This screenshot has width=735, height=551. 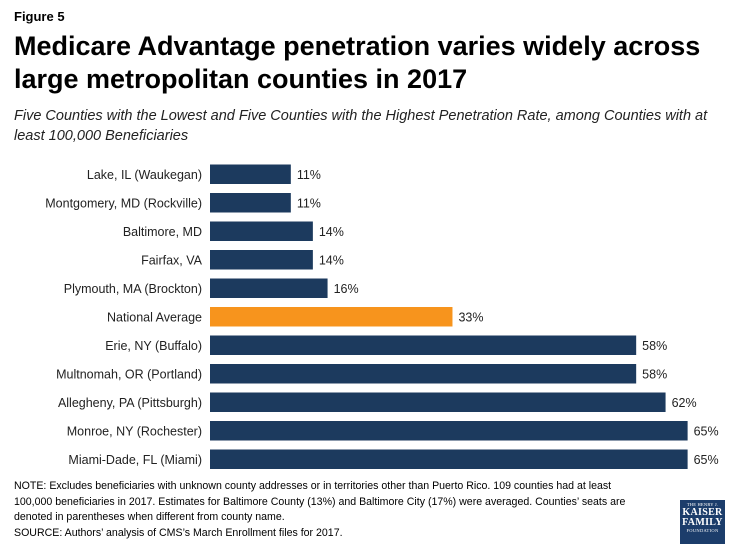 I want to click on category-label-multnomah-or-portland: Multnomah, OR (Portland), so click(x=129, y=374).